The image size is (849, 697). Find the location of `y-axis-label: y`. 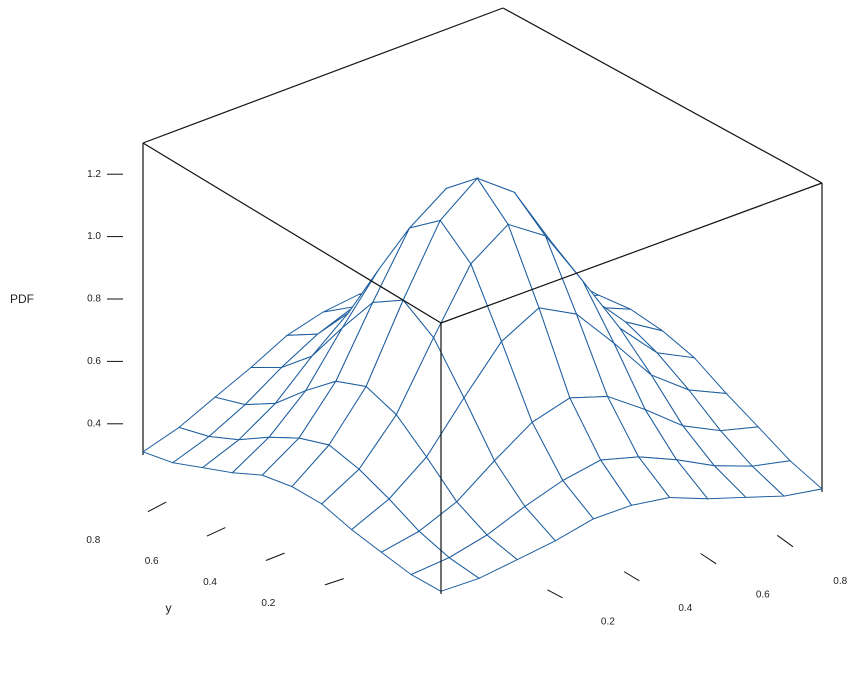

y-axis-label: y is located at coordinates (169, 608).